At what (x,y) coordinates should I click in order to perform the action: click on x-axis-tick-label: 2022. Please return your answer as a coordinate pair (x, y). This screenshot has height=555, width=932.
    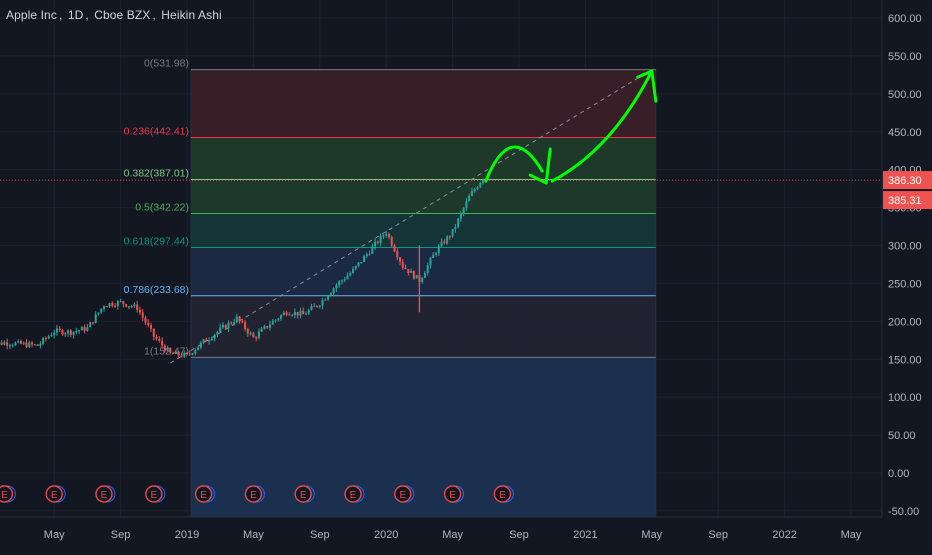
    Looking at the image, I should click on (784, 535).